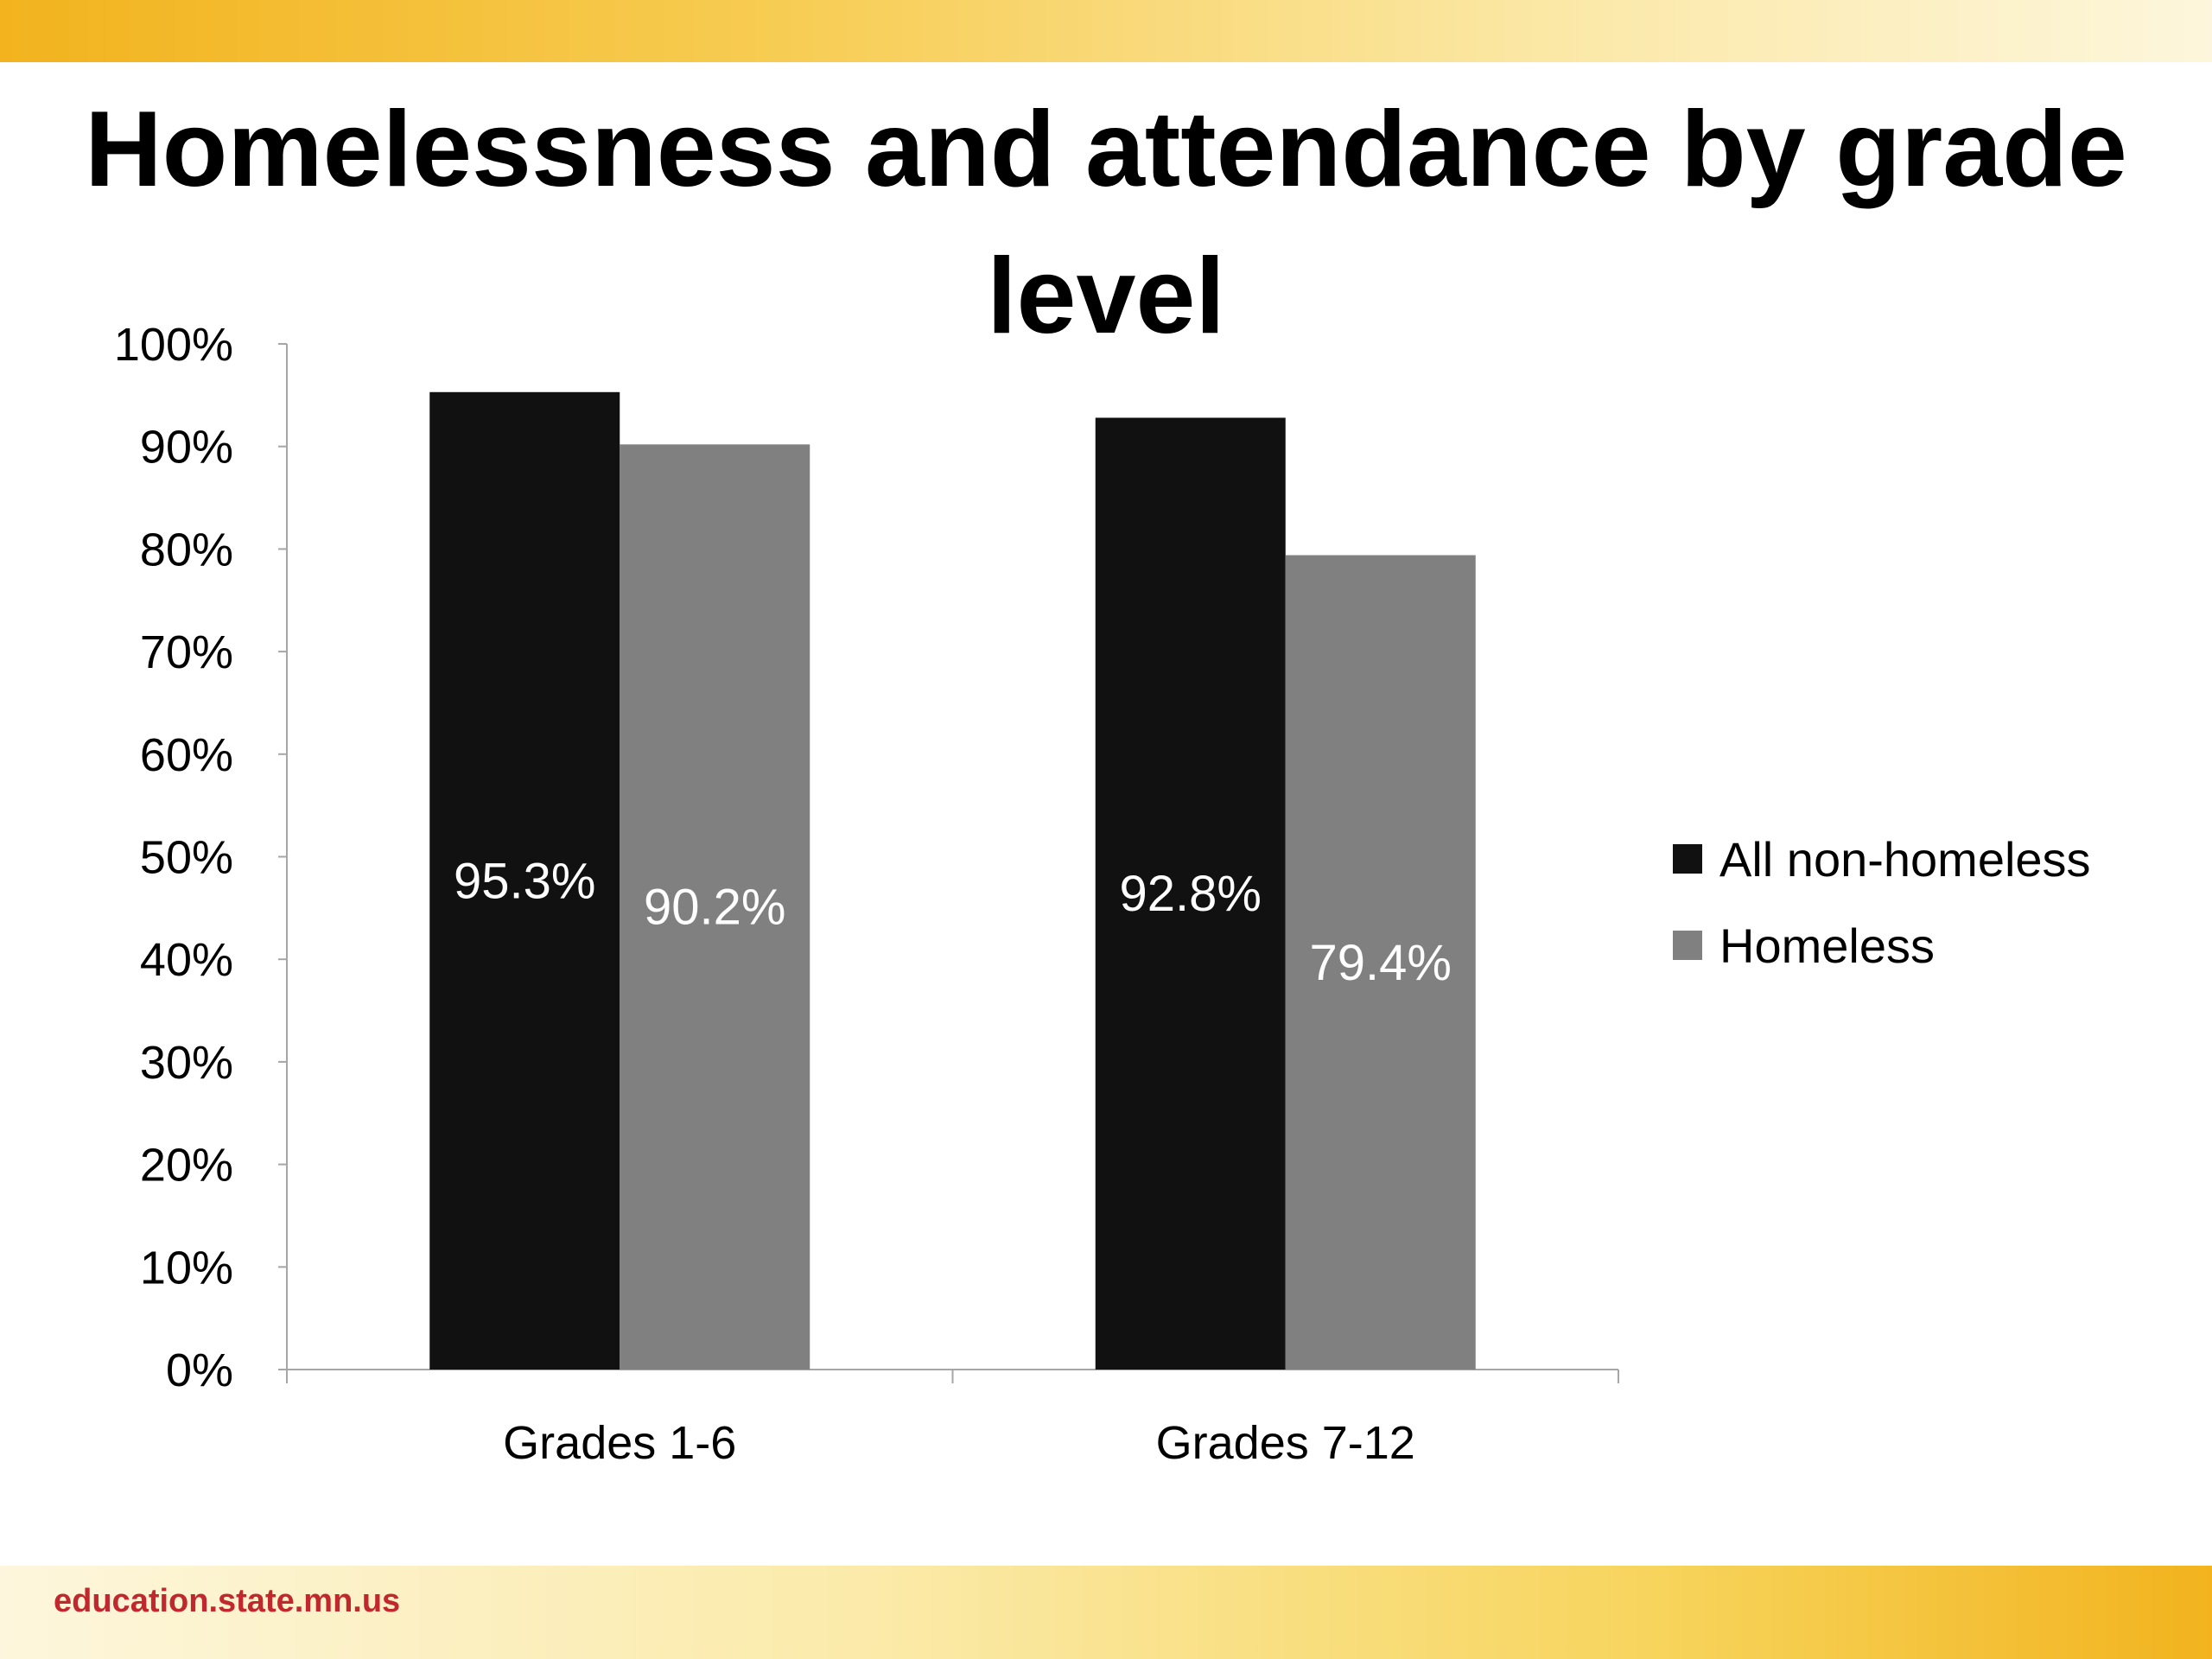 The height and width of the screenshot is (1659, 2212). What do you see at coordinates (1687, 859) in the screenshot?
I see `legend-swatch-all-non-homeless` at bounding box center [1687, 859].